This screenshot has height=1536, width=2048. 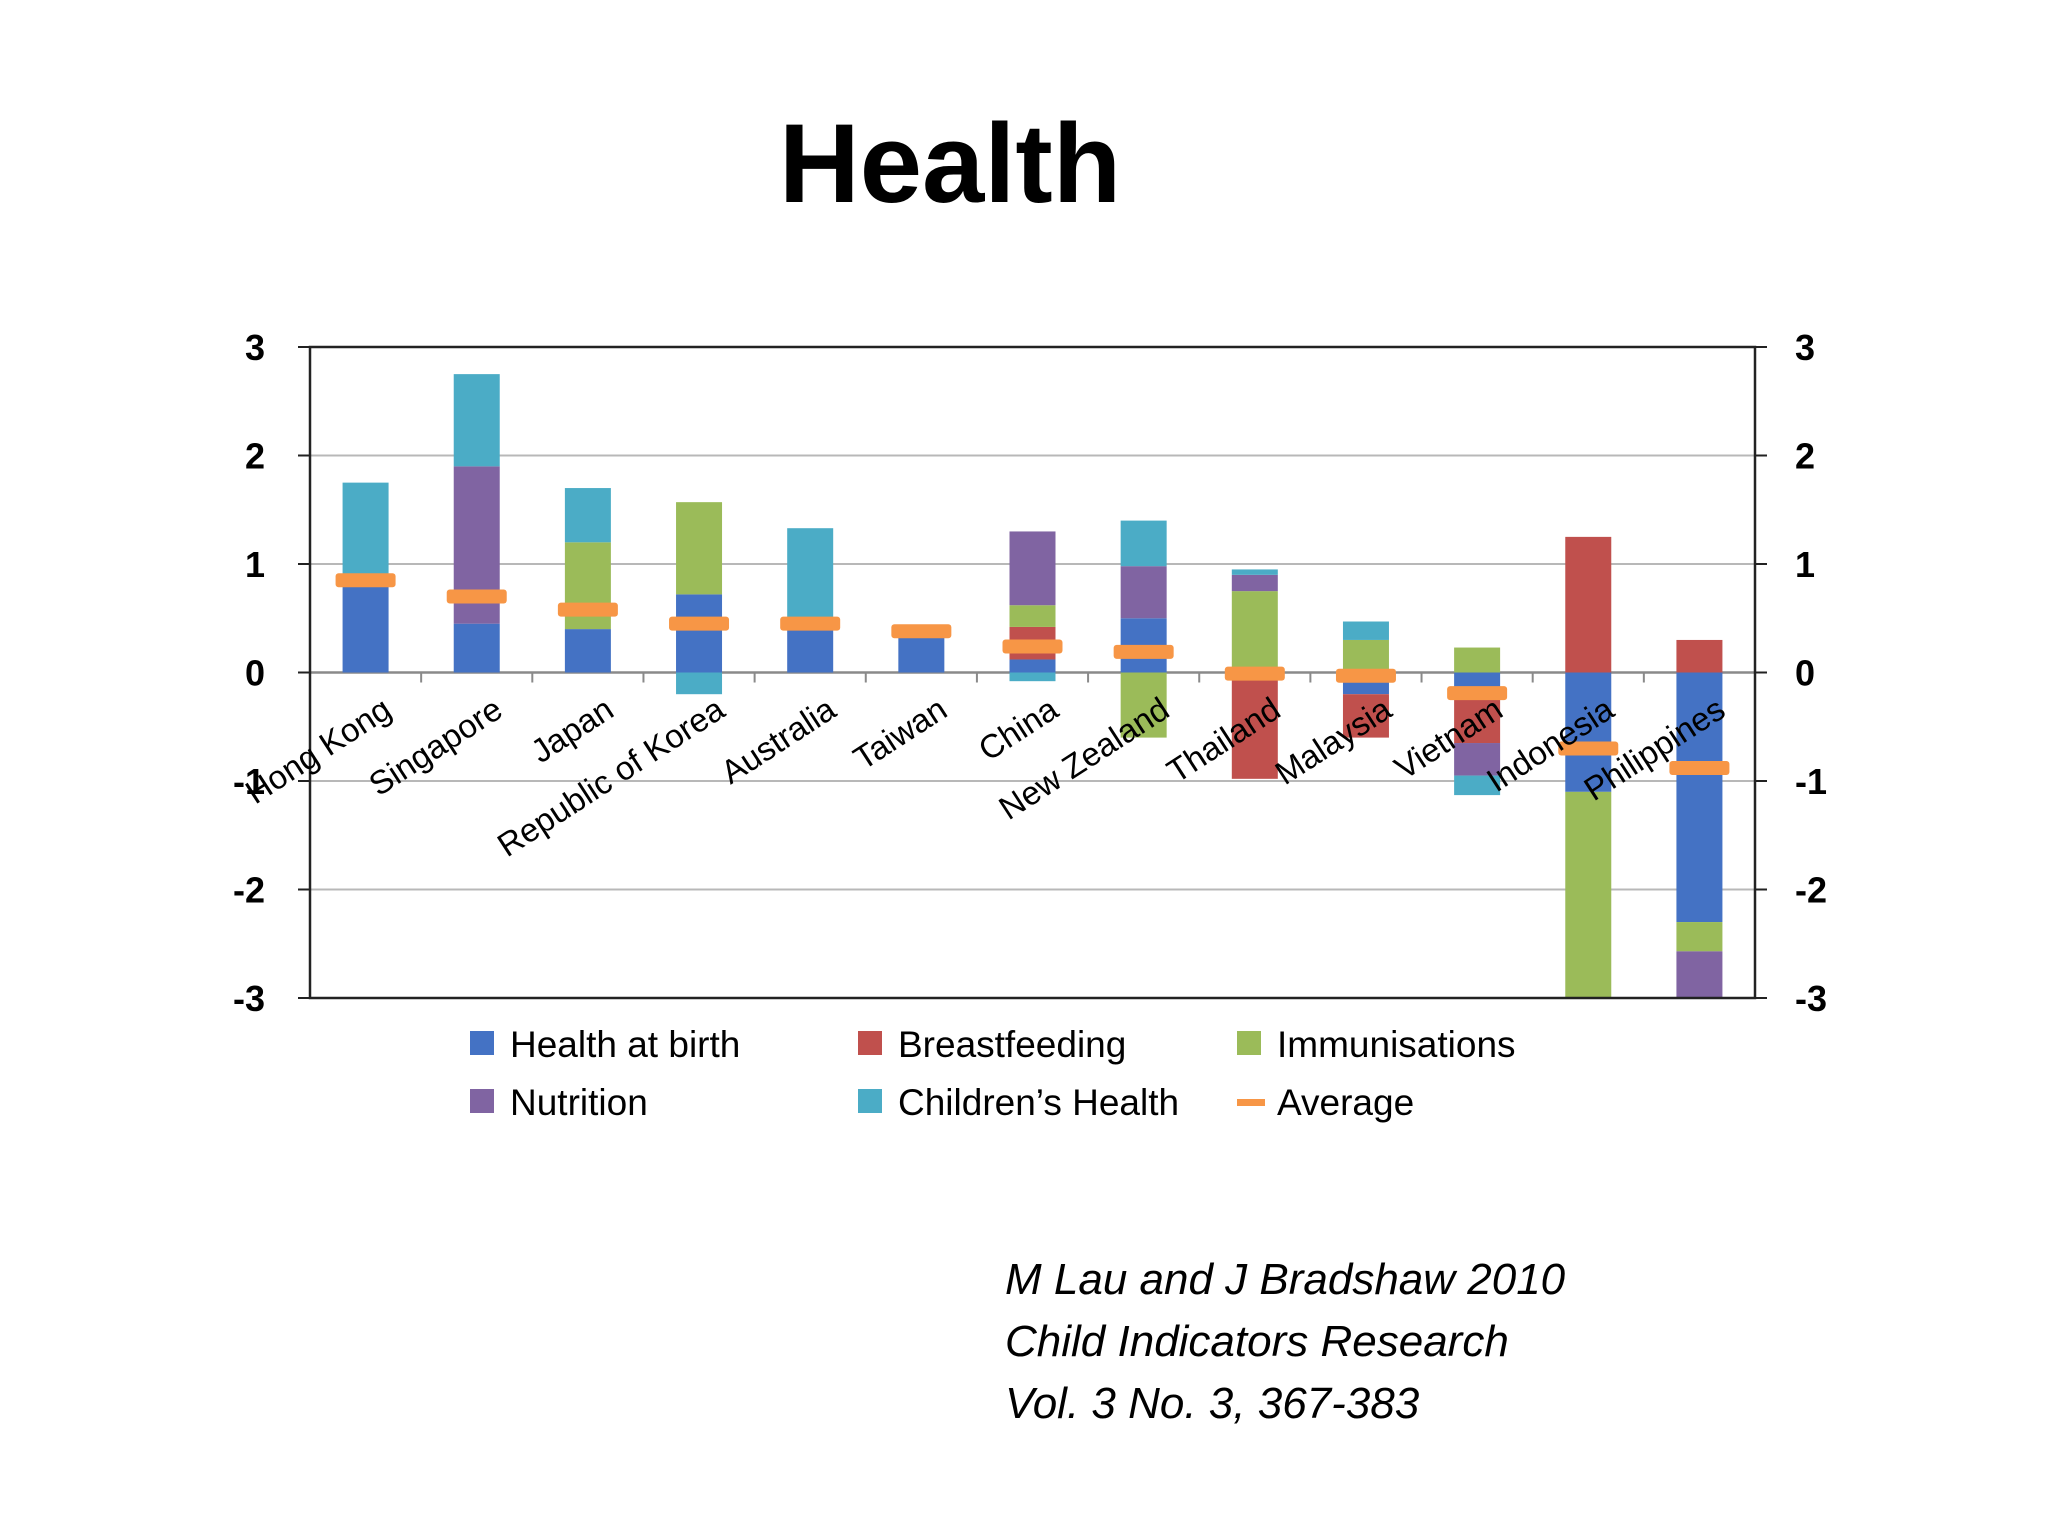 I want to click on bar-children-s-health-thailand, so click(x=1254, y=572).